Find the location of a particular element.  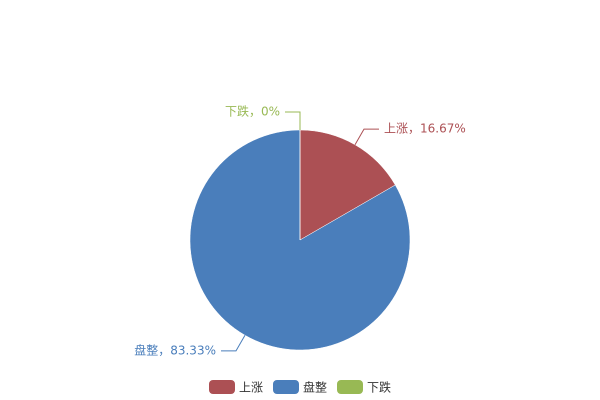

pie-slice is located at coordinates (347, 185).